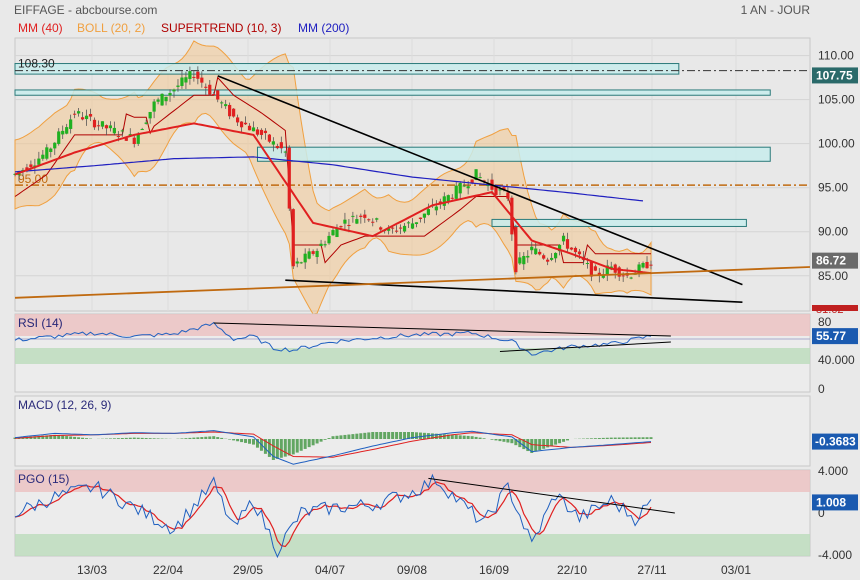  I want to click on pgo-value-box, so click(835, 502).